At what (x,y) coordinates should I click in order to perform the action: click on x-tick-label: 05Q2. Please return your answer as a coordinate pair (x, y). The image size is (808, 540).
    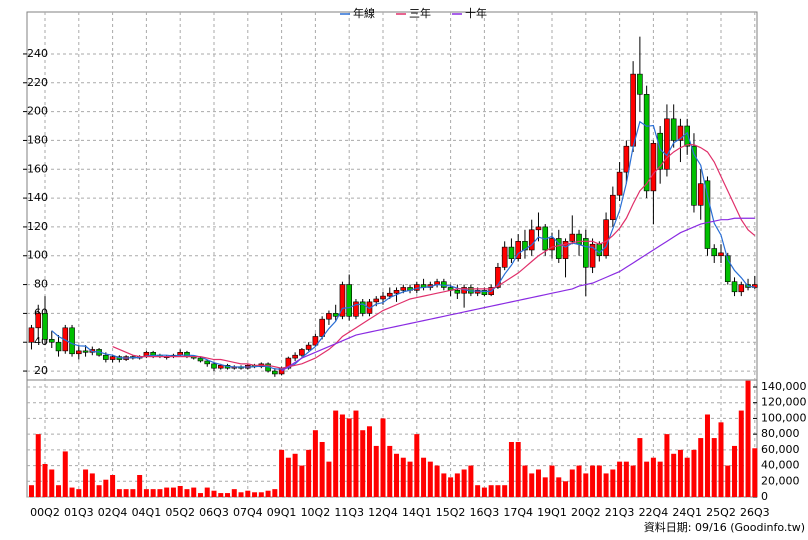
    Looking at the image, I should click on (180, 512).